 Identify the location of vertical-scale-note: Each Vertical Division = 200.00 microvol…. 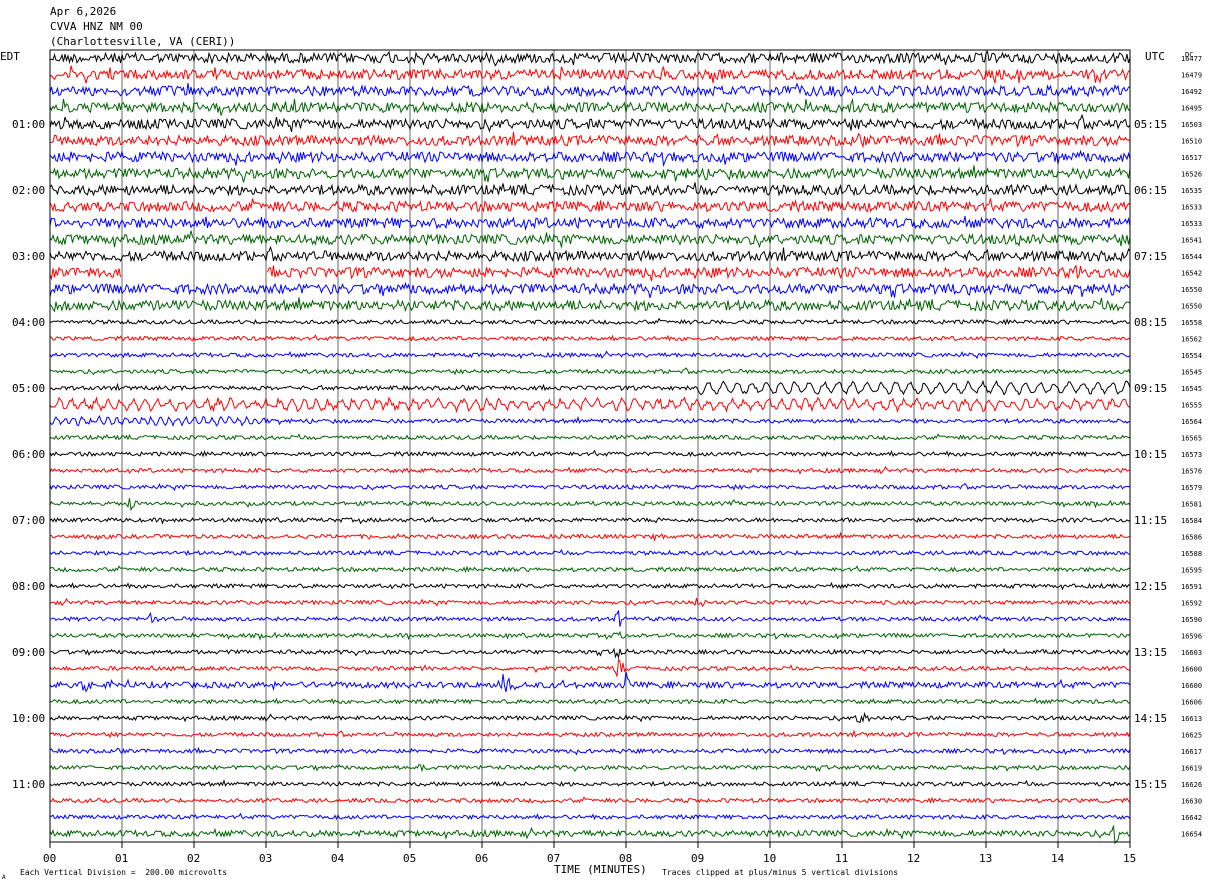
(123, 872).